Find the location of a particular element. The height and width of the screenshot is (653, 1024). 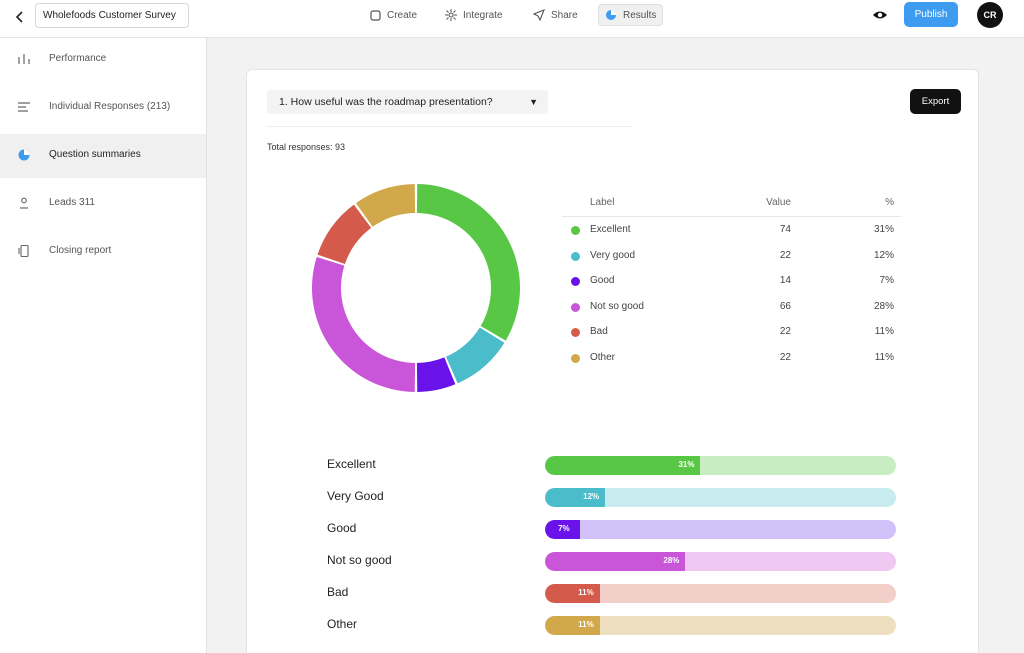

bar-row: Excellent 31% is located at coordinates (612, 465).